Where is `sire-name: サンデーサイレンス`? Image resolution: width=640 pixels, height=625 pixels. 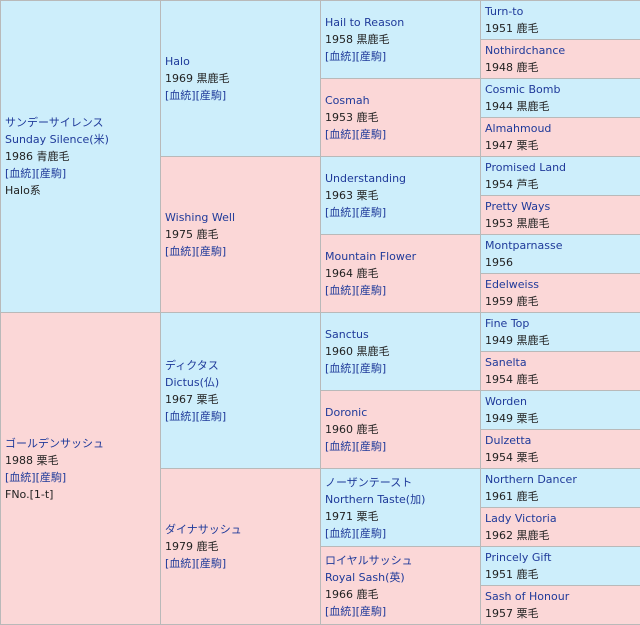
sire-name: サンデーサイレンス is located at coordinates (80, 122).